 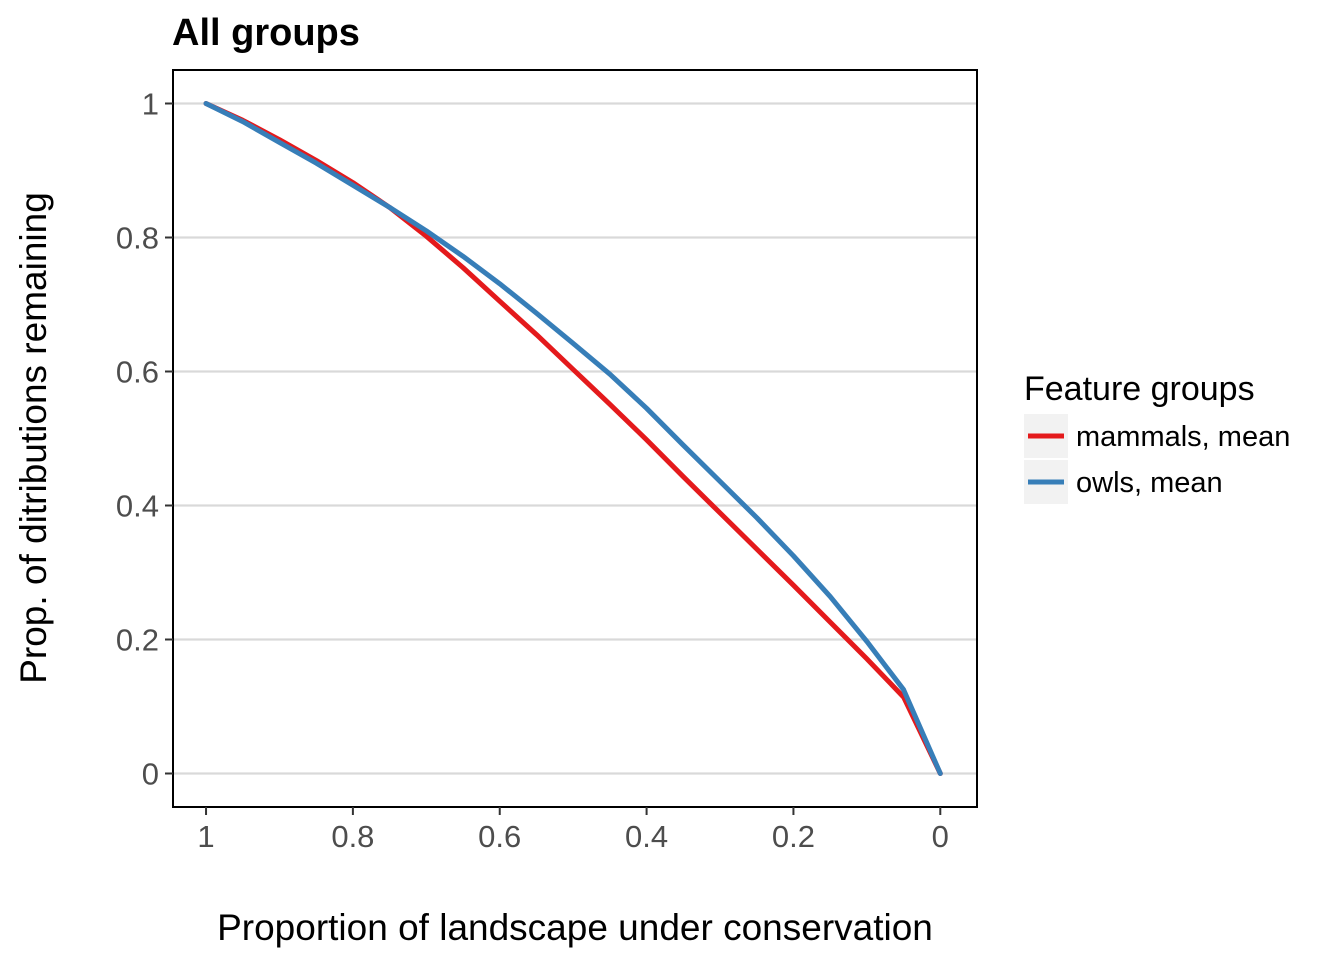 What do you see at coordinates (352, 836) in the screenshot?
I see `x-tick-label: 0.8` at bounding box center [352, 836].